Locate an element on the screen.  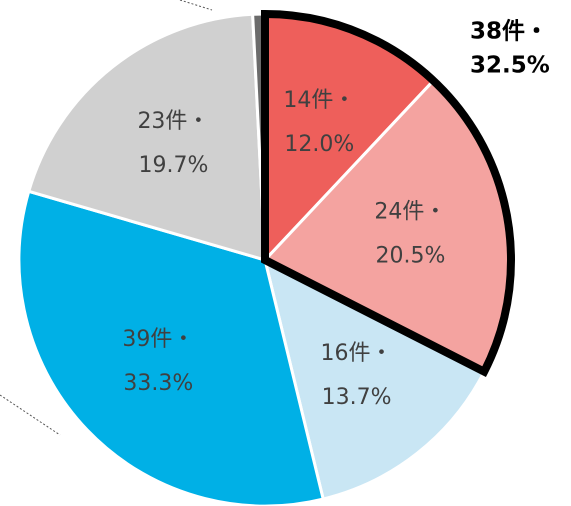
highlight-label: 38件・ is located at coordinates (509, 32).